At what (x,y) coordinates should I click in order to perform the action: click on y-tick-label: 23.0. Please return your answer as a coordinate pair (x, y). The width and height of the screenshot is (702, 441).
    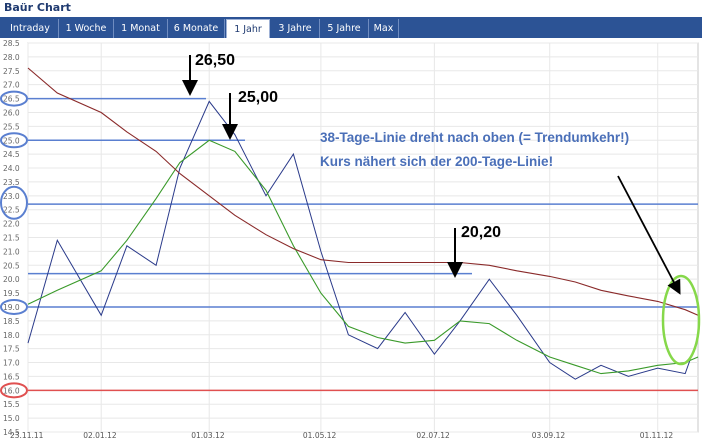
    Looking at the image, I should click on (11, 196).